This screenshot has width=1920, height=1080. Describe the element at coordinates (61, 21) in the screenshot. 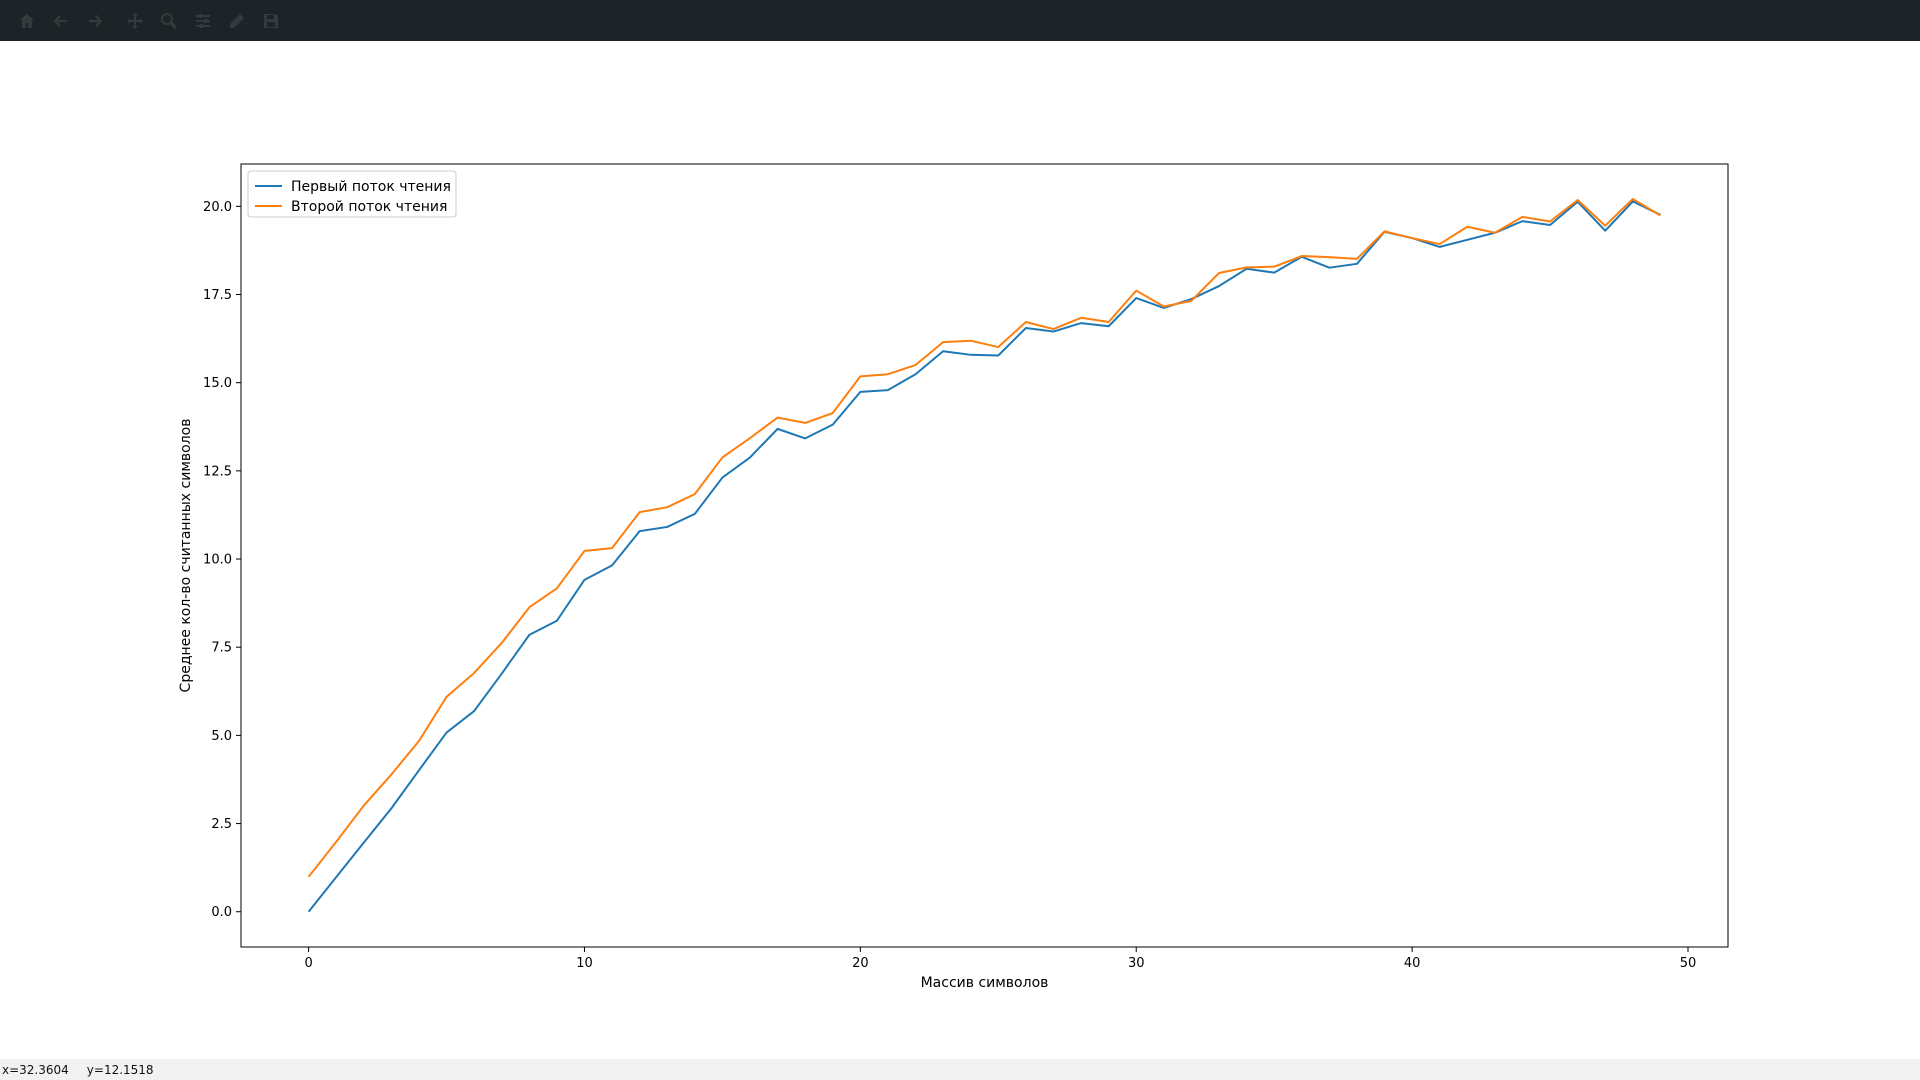

I see `back-arrow-icon` at that location.